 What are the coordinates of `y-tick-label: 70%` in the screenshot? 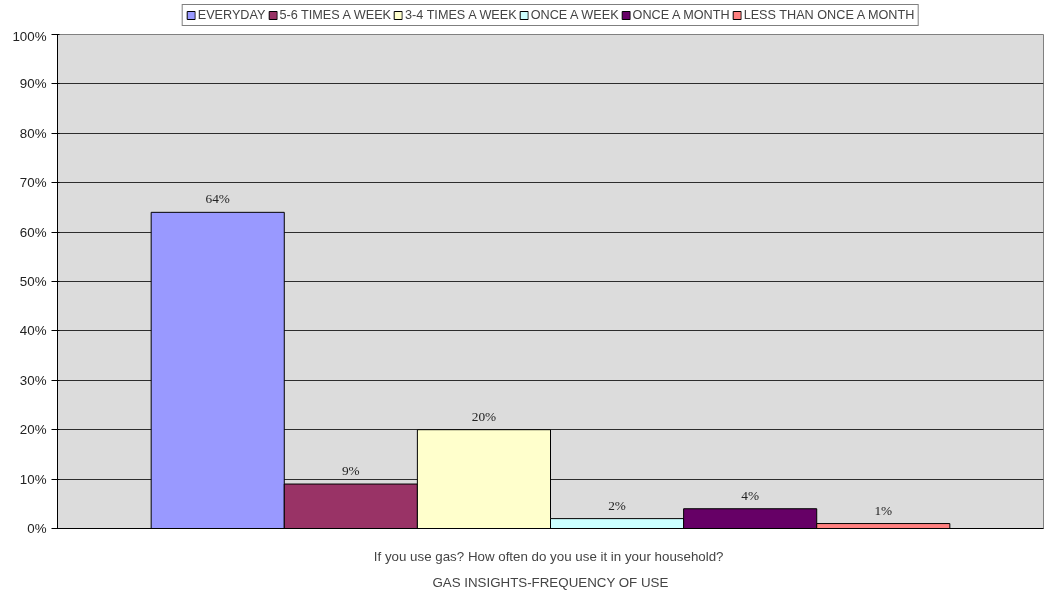 It's located at (33, 183).